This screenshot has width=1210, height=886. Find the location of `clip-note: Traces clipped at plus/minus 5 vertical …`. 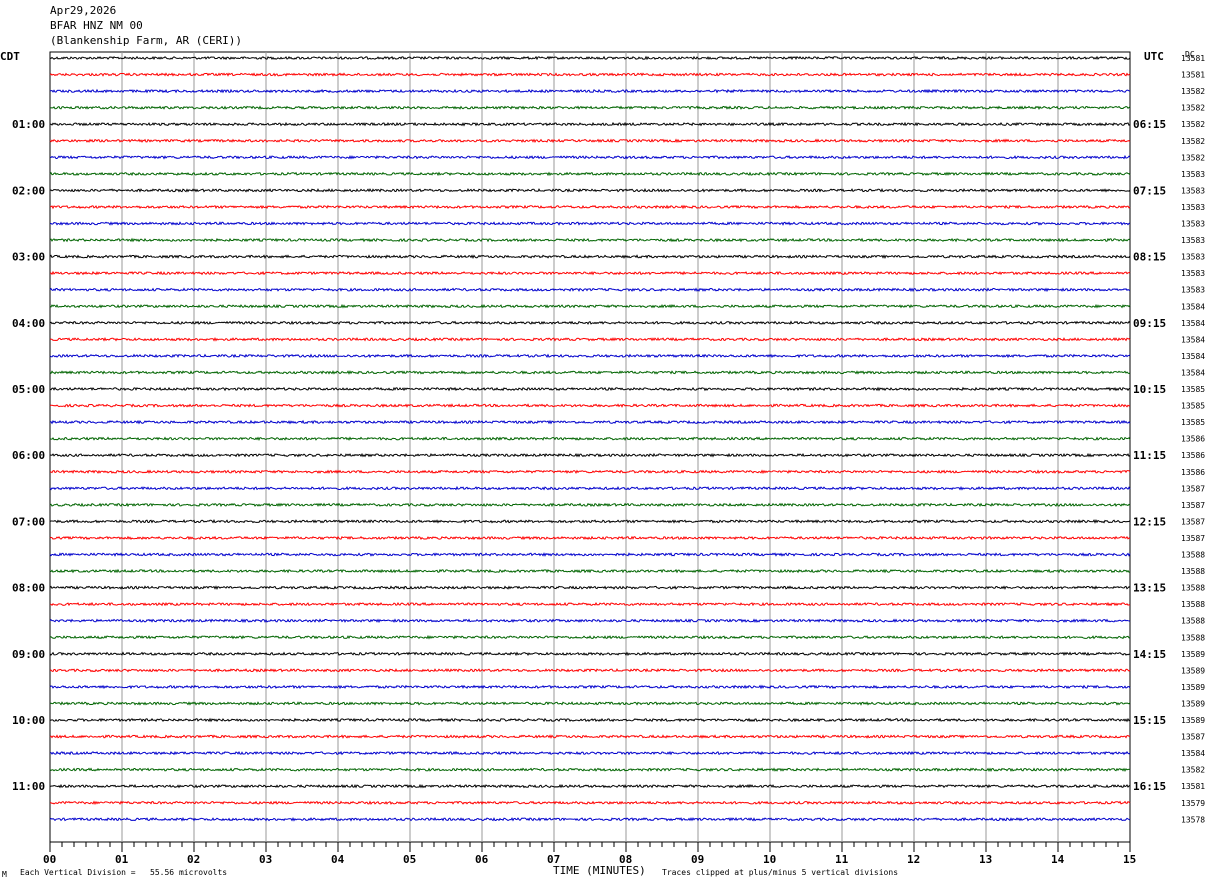

clip-note: Traces clipped at plus/minus 5 vertical … is located at coordinates (780, 872).